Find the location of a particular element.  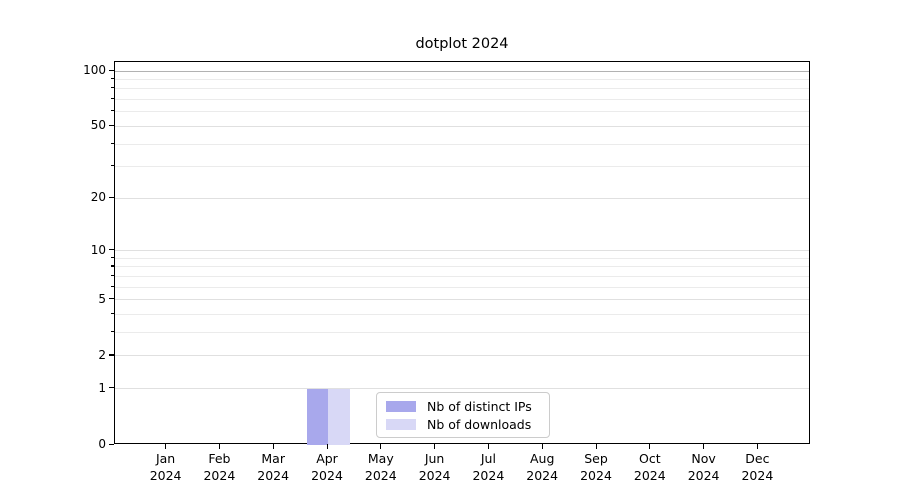

y-tick-label: 100 is located at coordinates (94, 70).